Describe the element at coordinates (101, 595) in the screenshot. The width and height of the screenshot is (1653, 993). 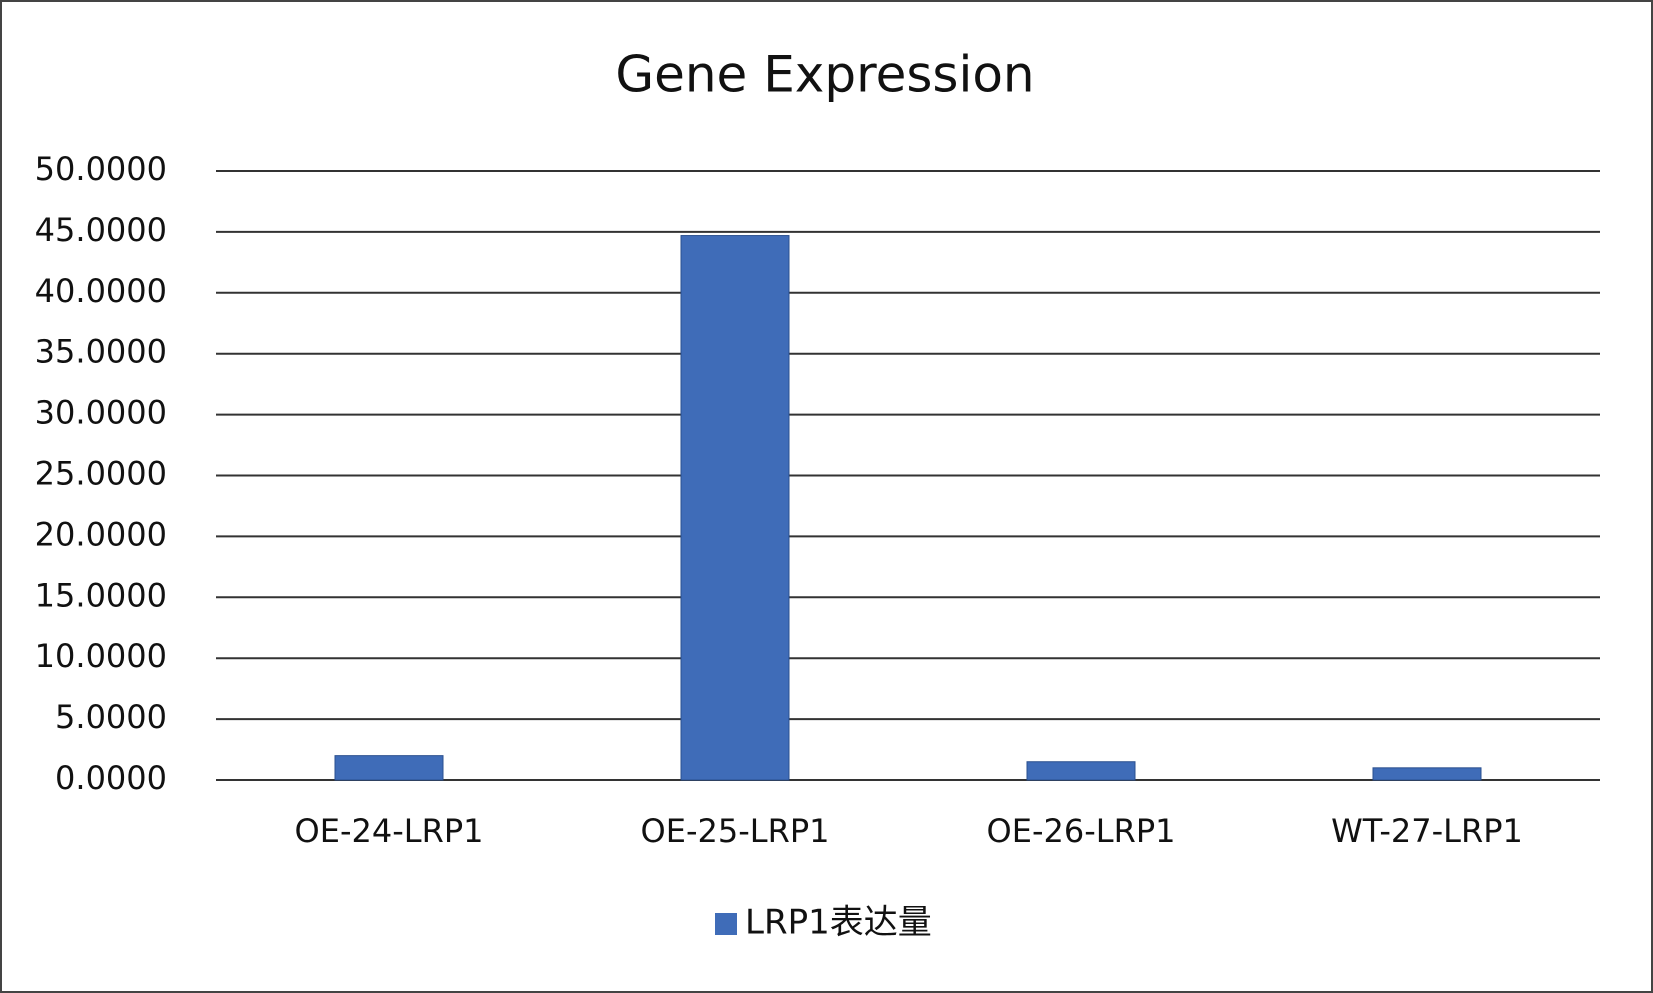
I see `y-tick-label: 15.0000` at that location.